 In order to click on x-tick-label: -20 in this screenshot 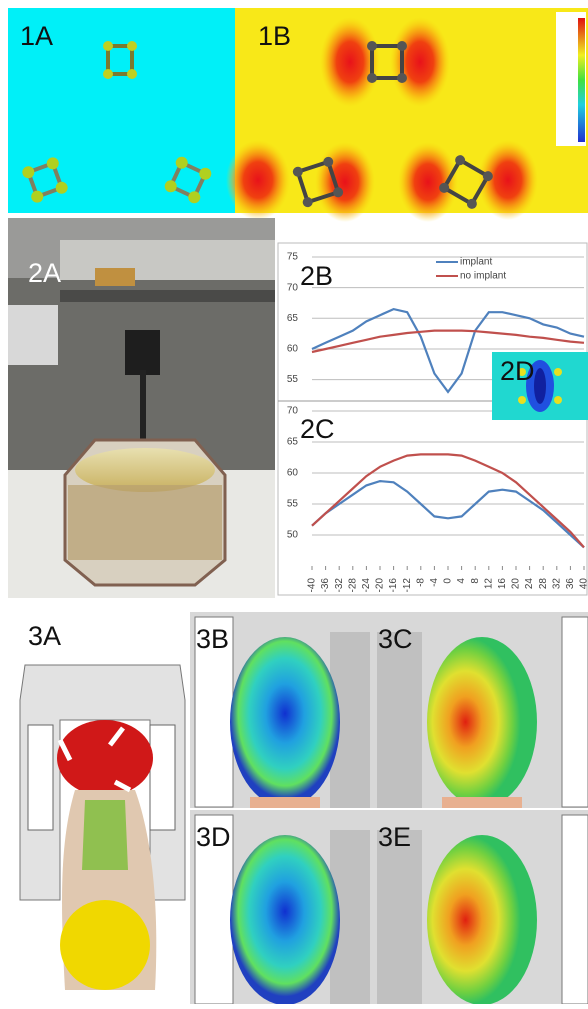, I will do `click(380, 585)`.